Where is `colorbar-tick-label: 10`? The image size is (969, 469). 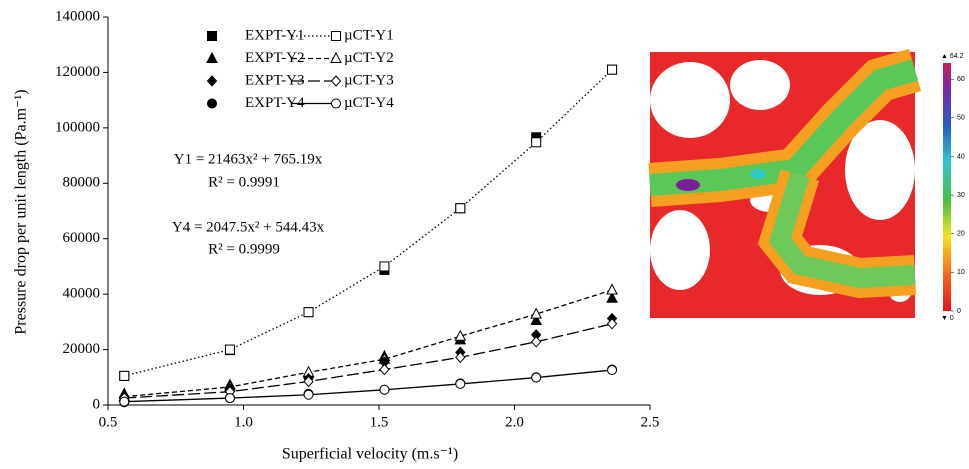 colorbar-tick-label: 10 is located at coordinates (961, 272).